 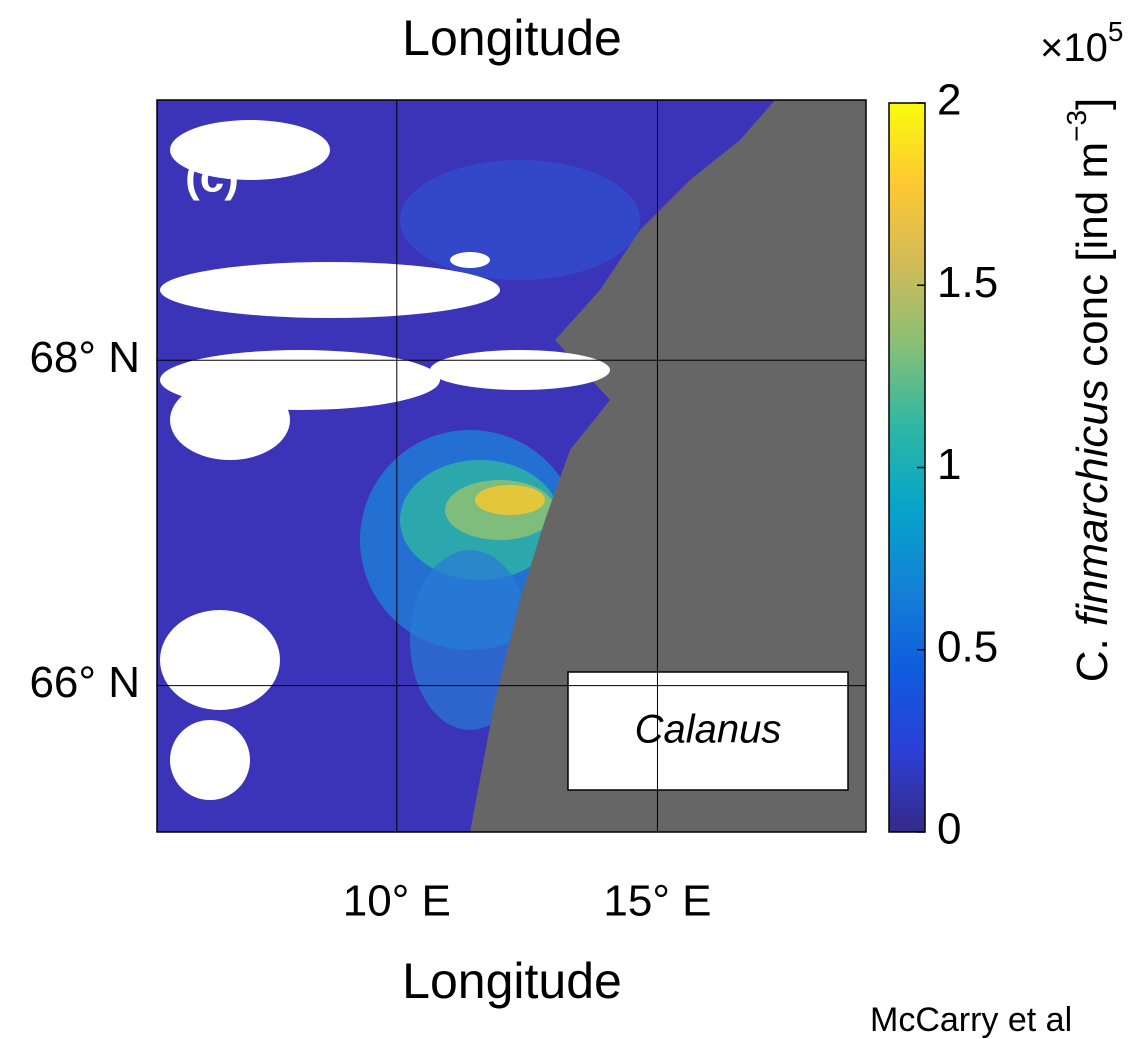 I want to click on colorbar-tick-label: 0.5, so click(x=967, y=646).